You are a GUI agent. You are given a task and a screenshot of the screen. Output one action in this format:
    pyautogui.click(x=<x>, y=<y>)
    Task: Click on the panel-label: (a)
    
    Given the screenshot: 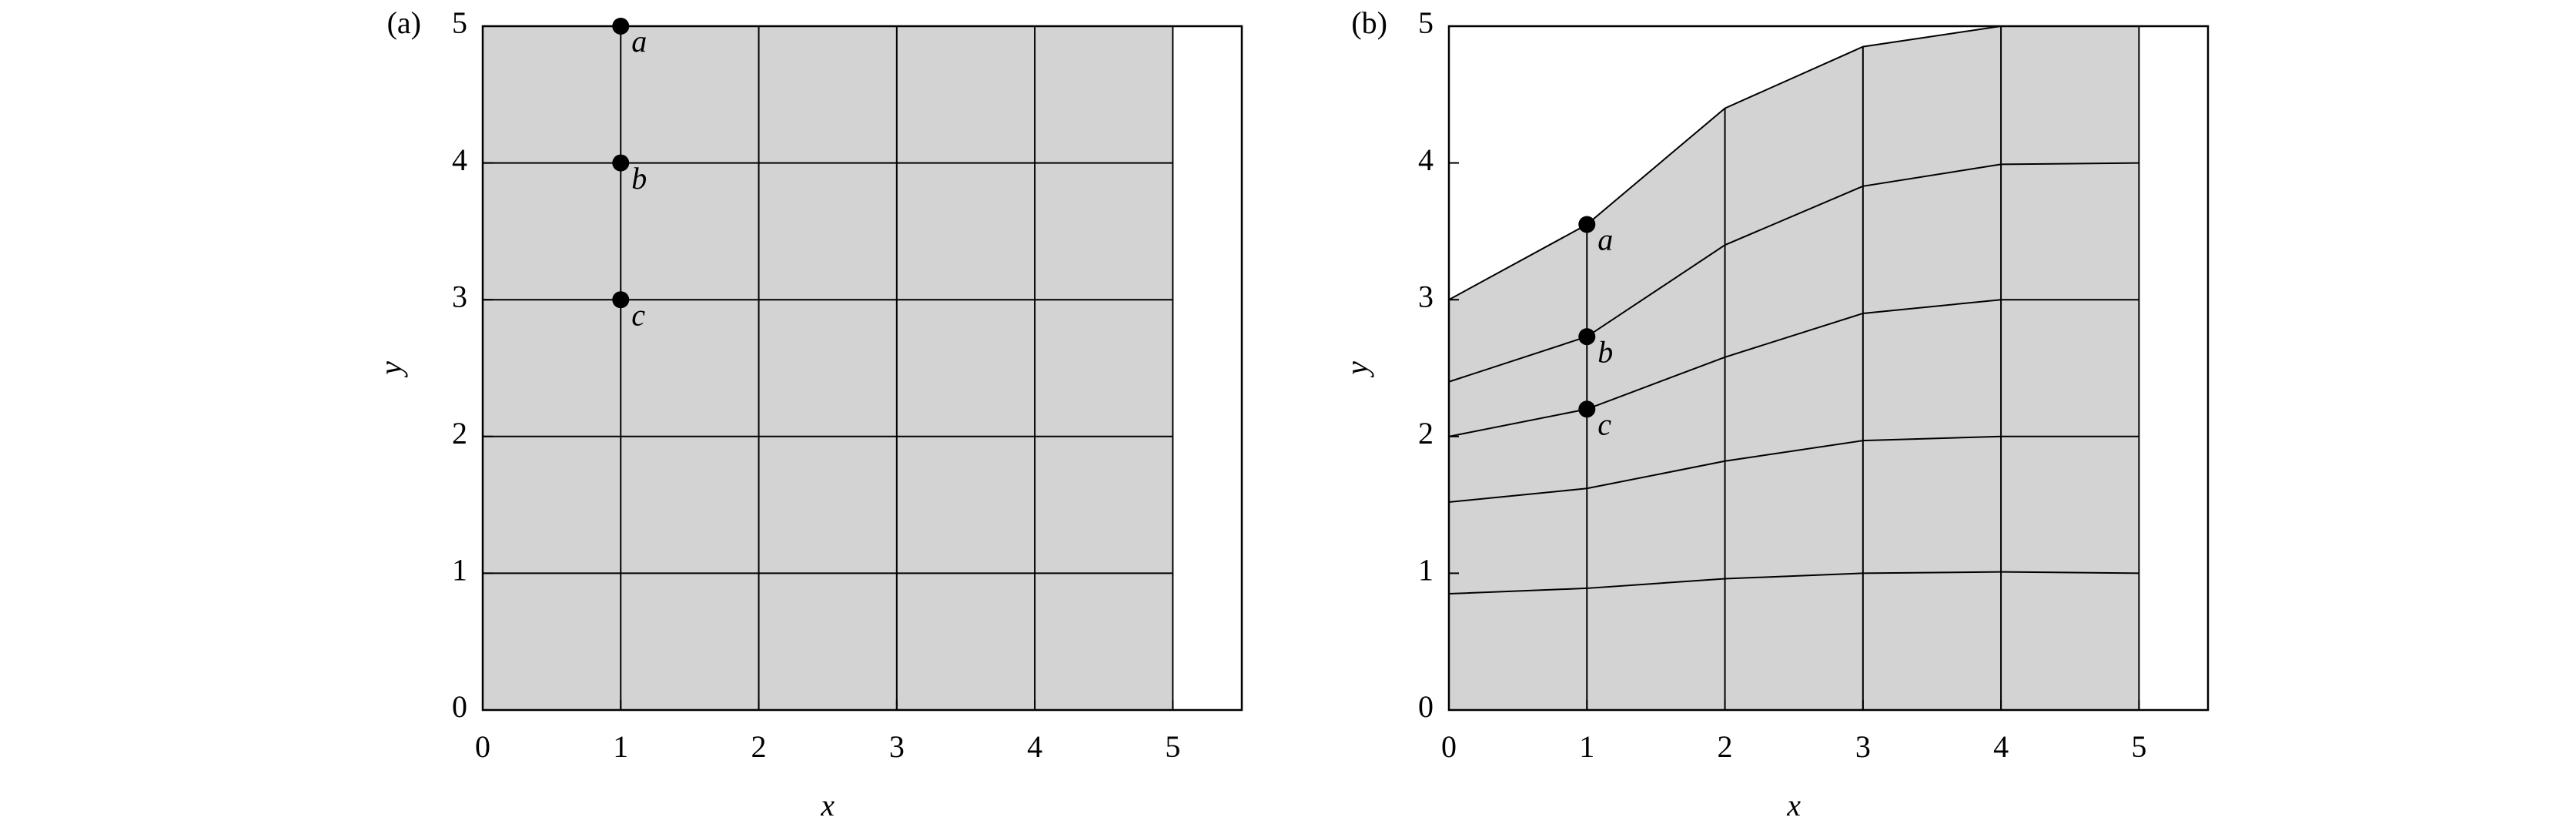 What is the action you would take?
    pyautogui.click(x=404, y=22)
    